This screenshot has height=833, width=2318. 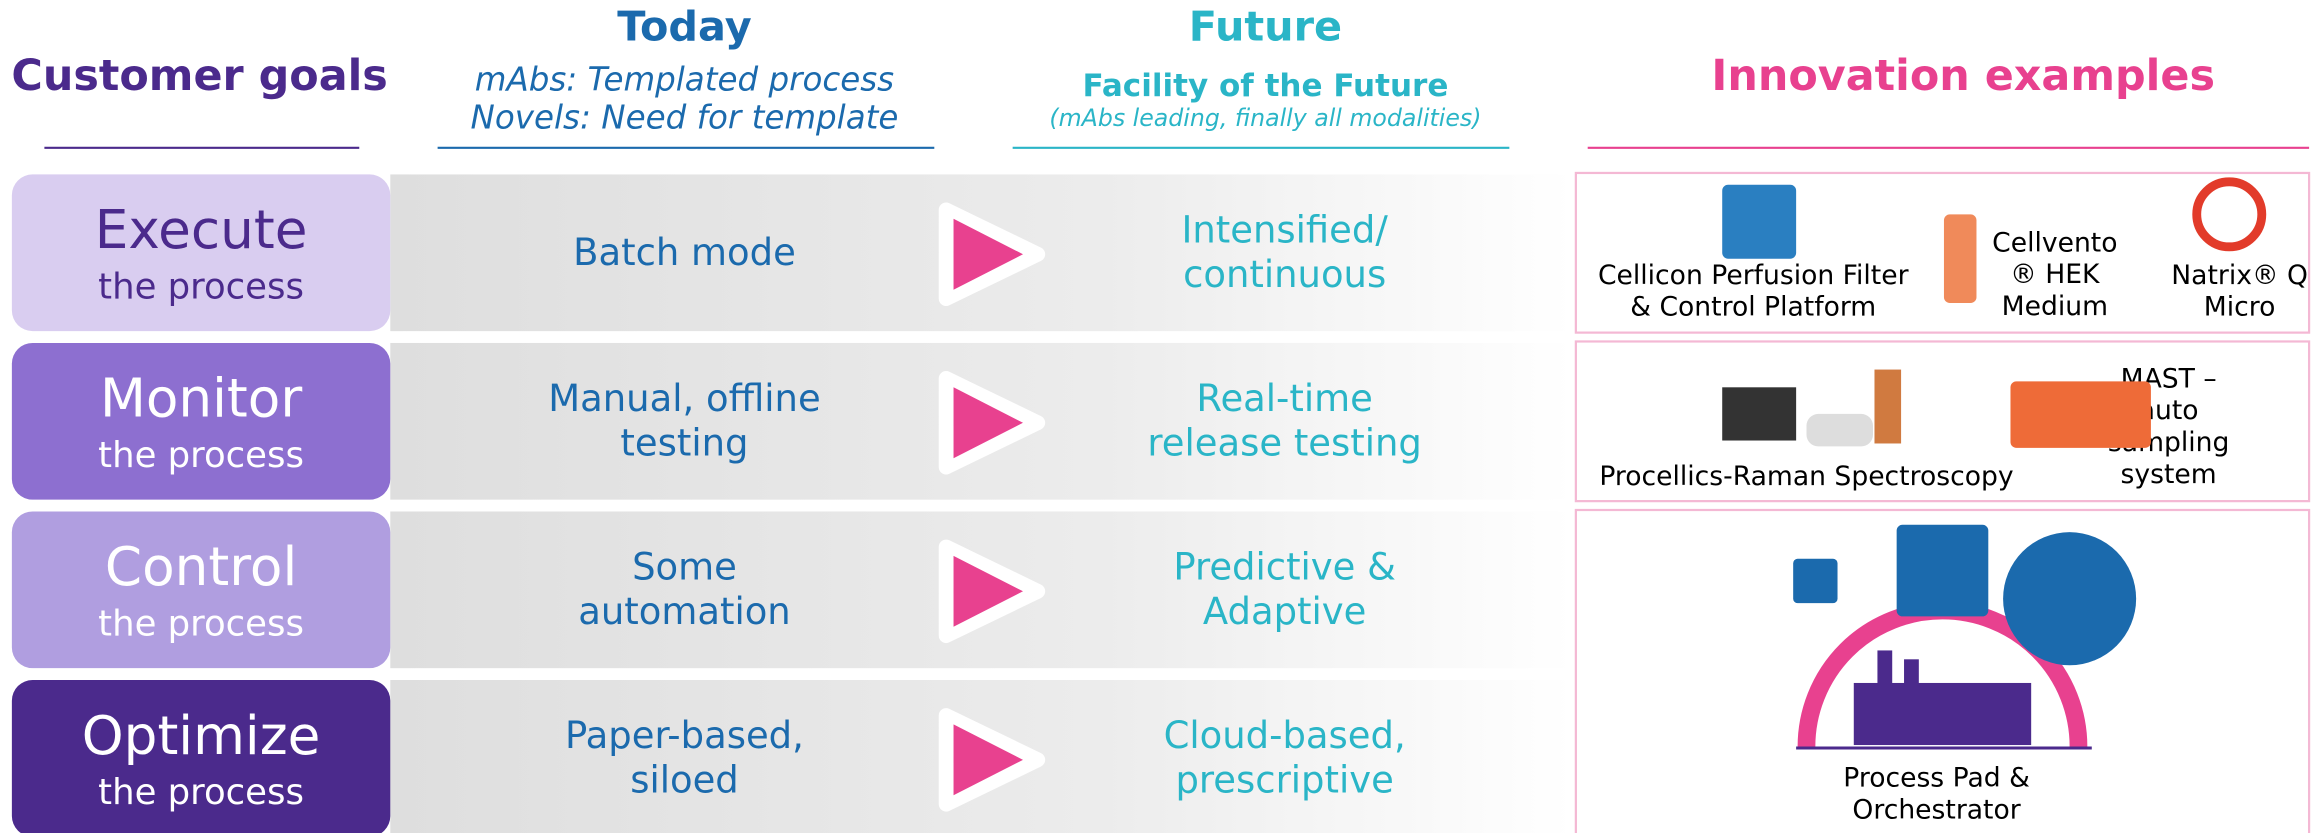 What do you see at coordinates (2169, 474) in the screenshot?
I see `example-label: system` at bounding box center [2169, 474].